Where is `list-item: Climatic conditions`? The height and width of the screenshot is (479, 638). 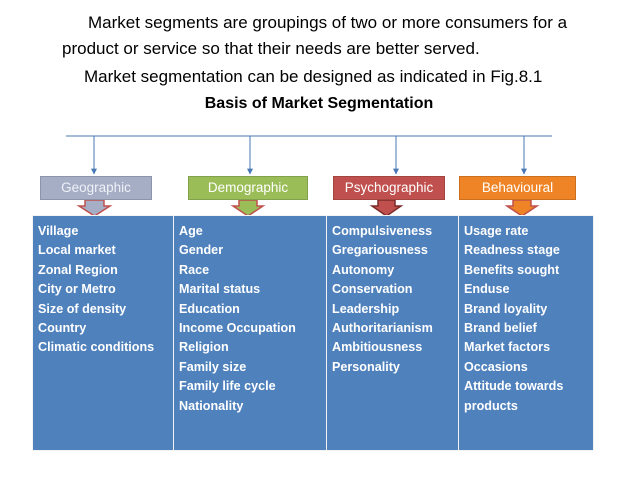 list-item: Climatic conditions is located at coordinates (96, 347).